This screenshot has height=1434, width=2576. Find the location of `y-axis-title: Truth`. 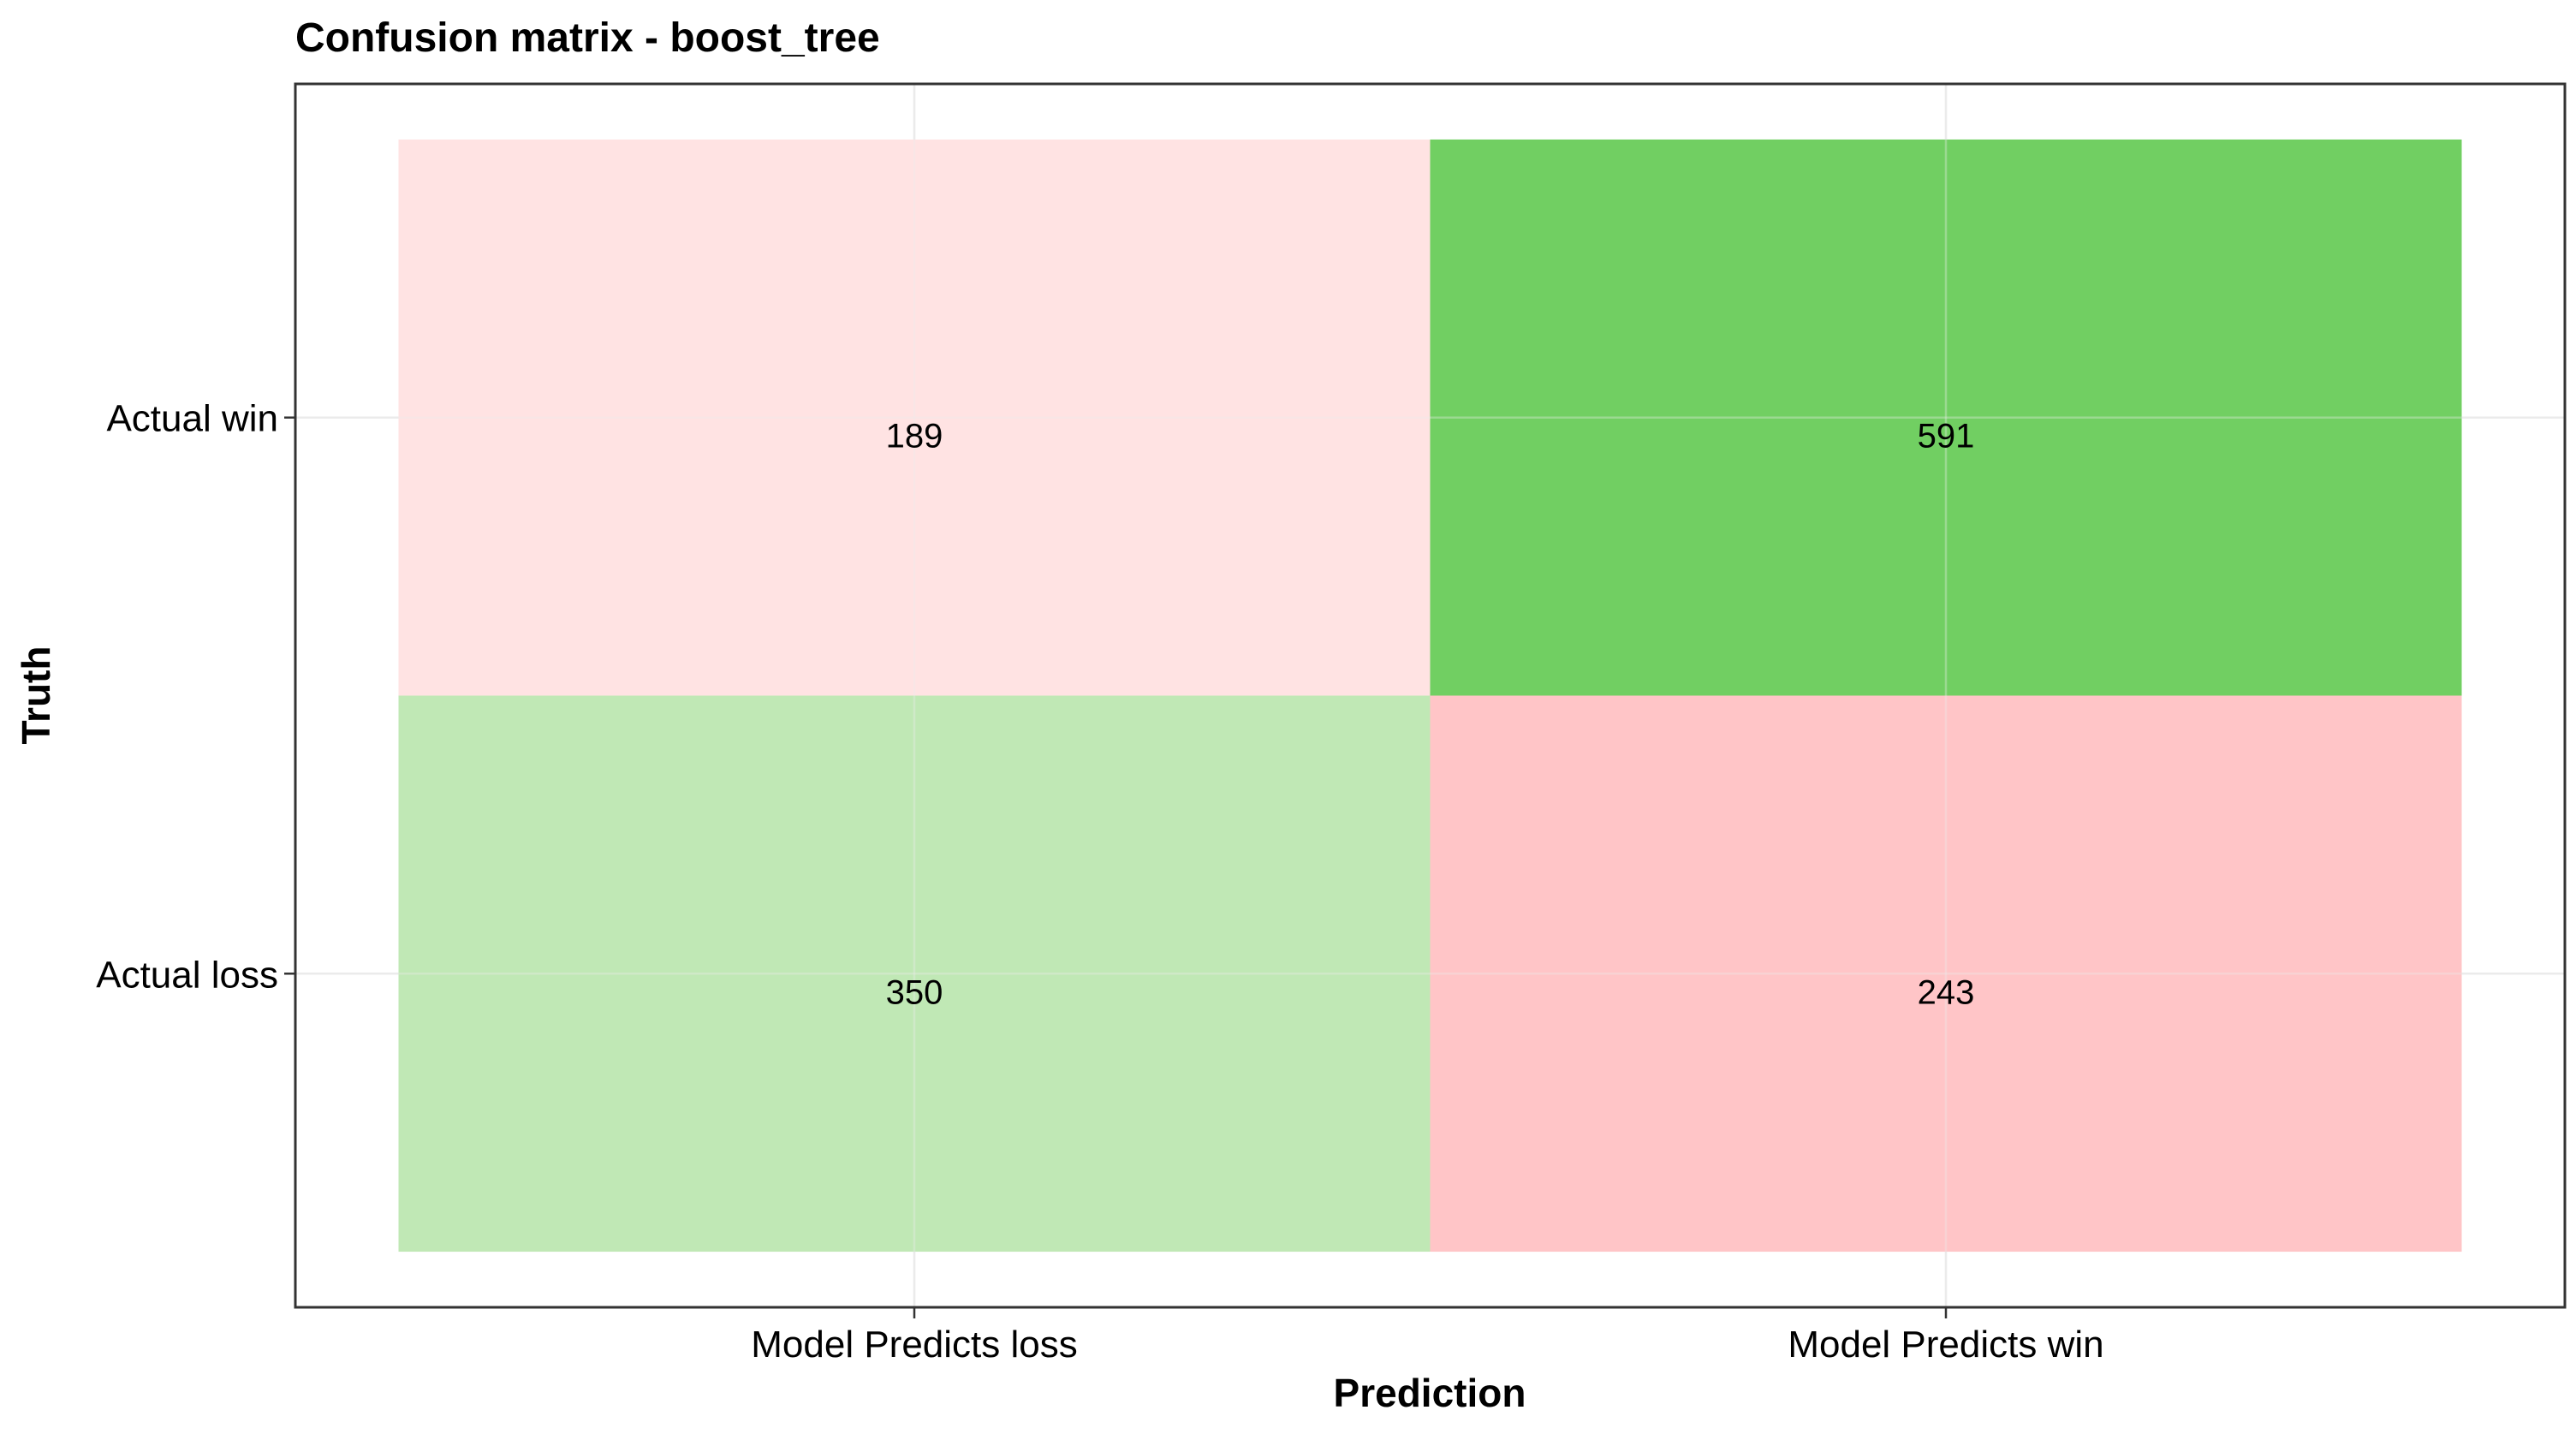

y-axis-title: Truth is located at coordinates (36, 695).